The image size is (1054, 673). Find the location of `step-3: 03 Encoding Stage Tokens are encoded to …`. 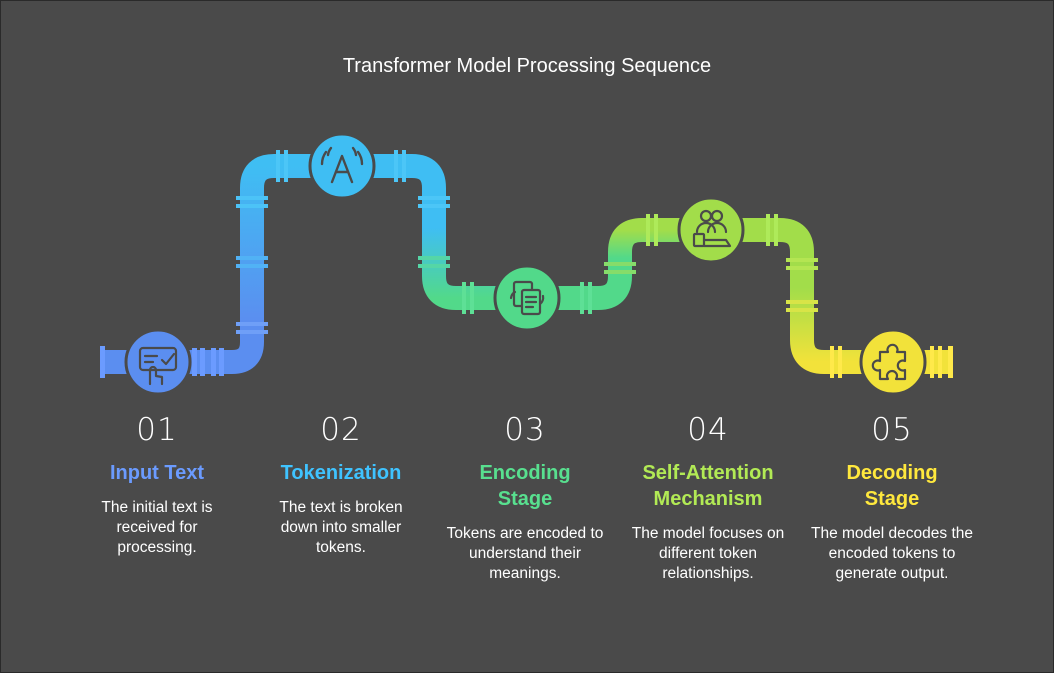

step-3: 03 Encoding Stage Tokens are encoded to … is located at coordinates (525, 497).